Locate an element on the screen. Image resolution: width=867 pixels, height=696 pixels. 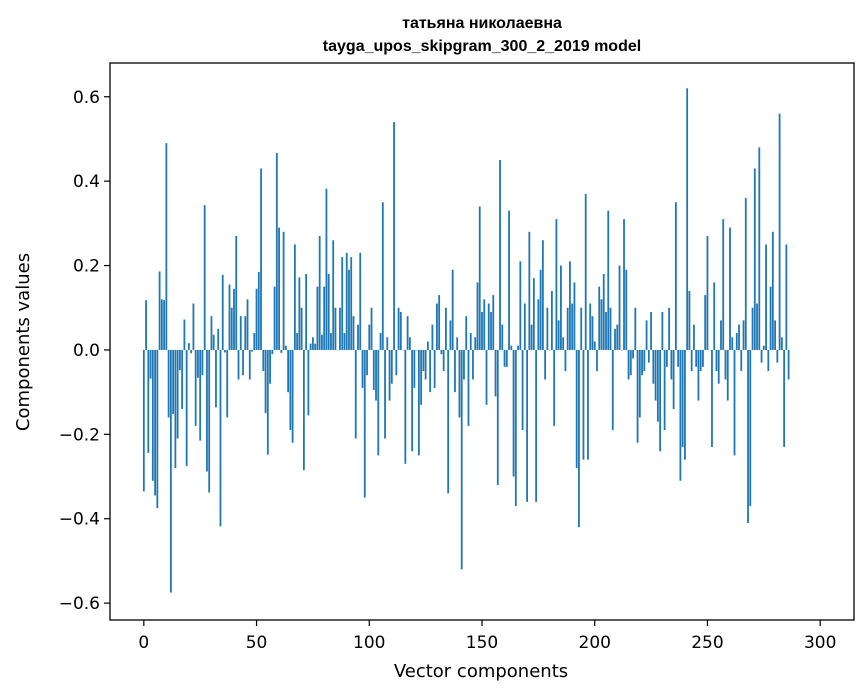
y-axis-label: Components values is located at coordinates (23, 342).